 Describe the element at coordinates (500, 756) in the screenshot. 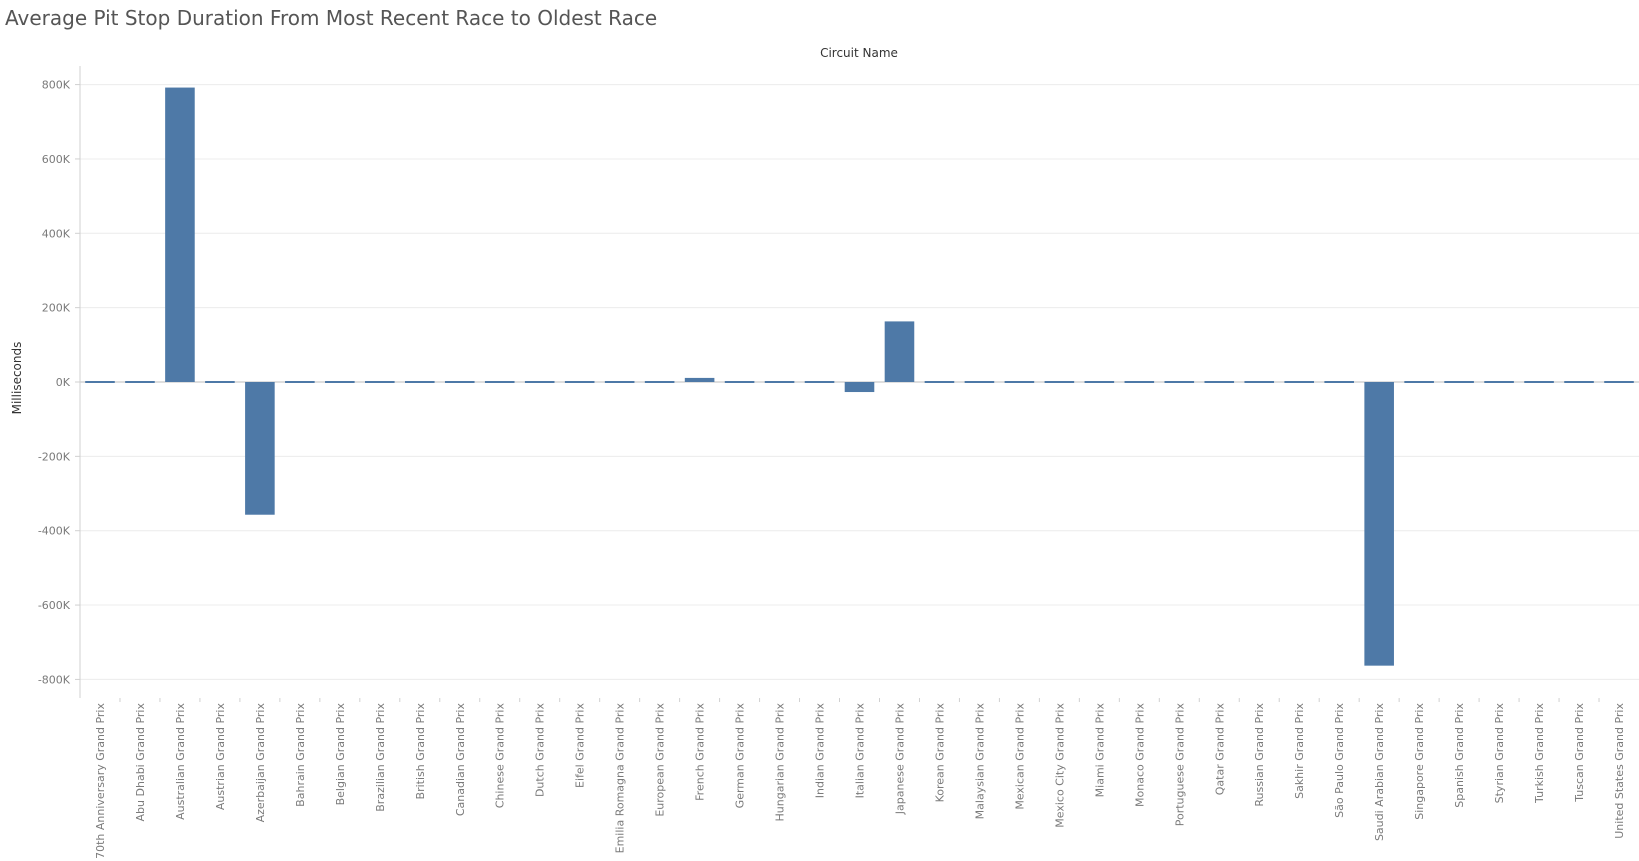

I see `x-category-label: Chinese Grand Prix` at that location.